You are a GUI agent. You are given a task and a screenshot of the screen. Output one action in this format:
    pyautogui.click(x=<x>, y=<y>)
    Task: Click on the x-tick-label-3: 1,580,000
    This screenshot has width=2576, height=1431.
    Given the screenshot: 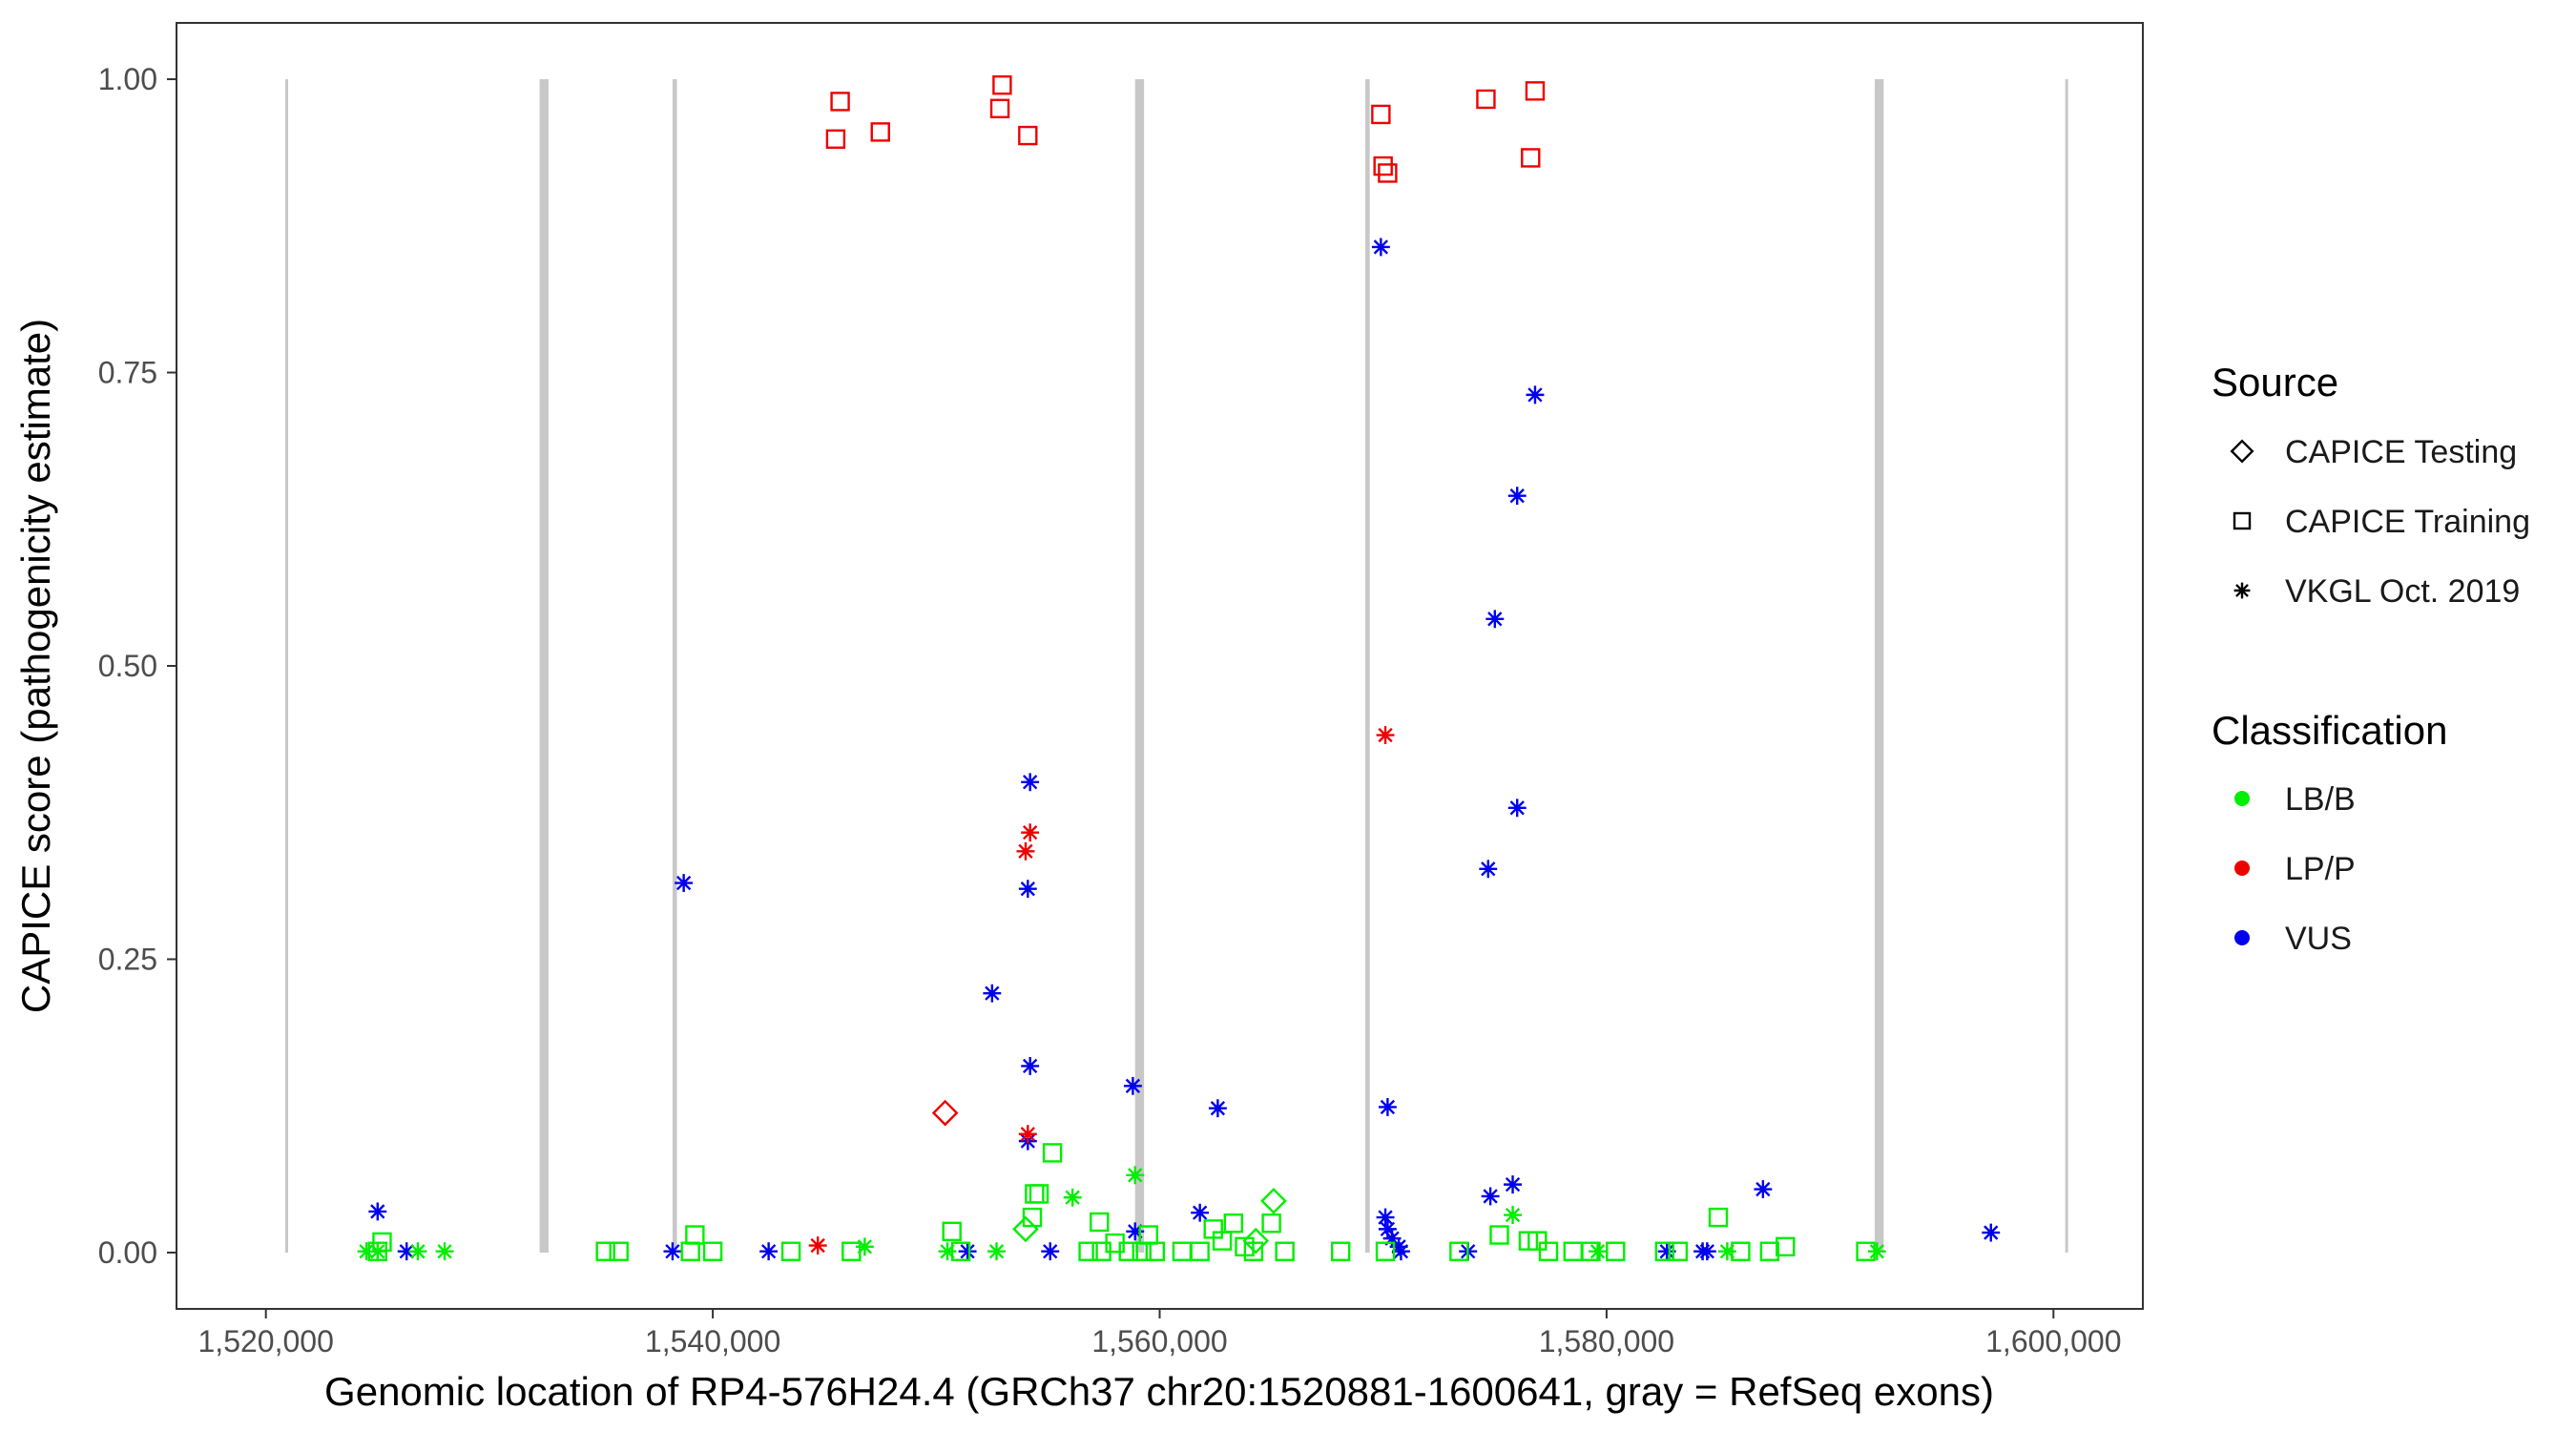 What is the action you would take?
    pyautogui.click(x=1606, y=1341)
    